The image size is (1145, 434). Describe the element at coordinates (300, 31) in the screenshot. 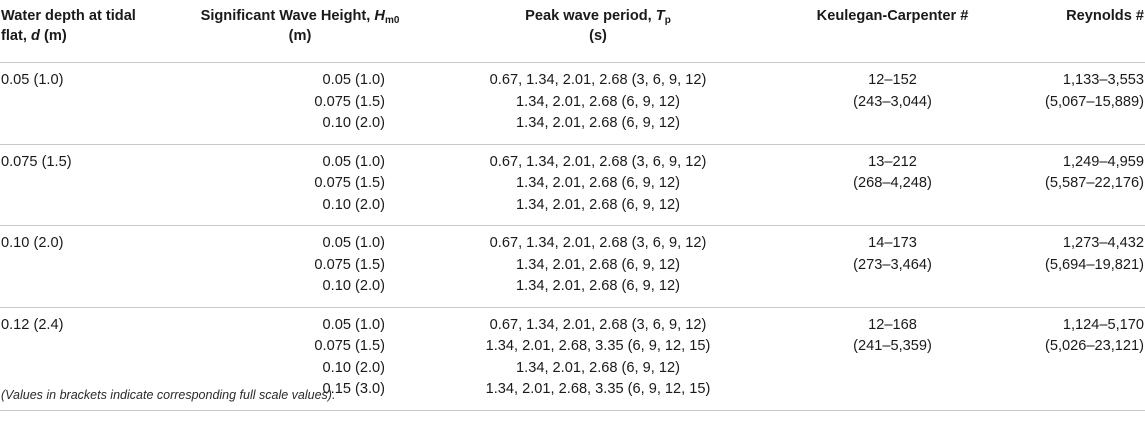

I see `header-wave-height: Significant Wave Height, Hm0 (m)` at that location.